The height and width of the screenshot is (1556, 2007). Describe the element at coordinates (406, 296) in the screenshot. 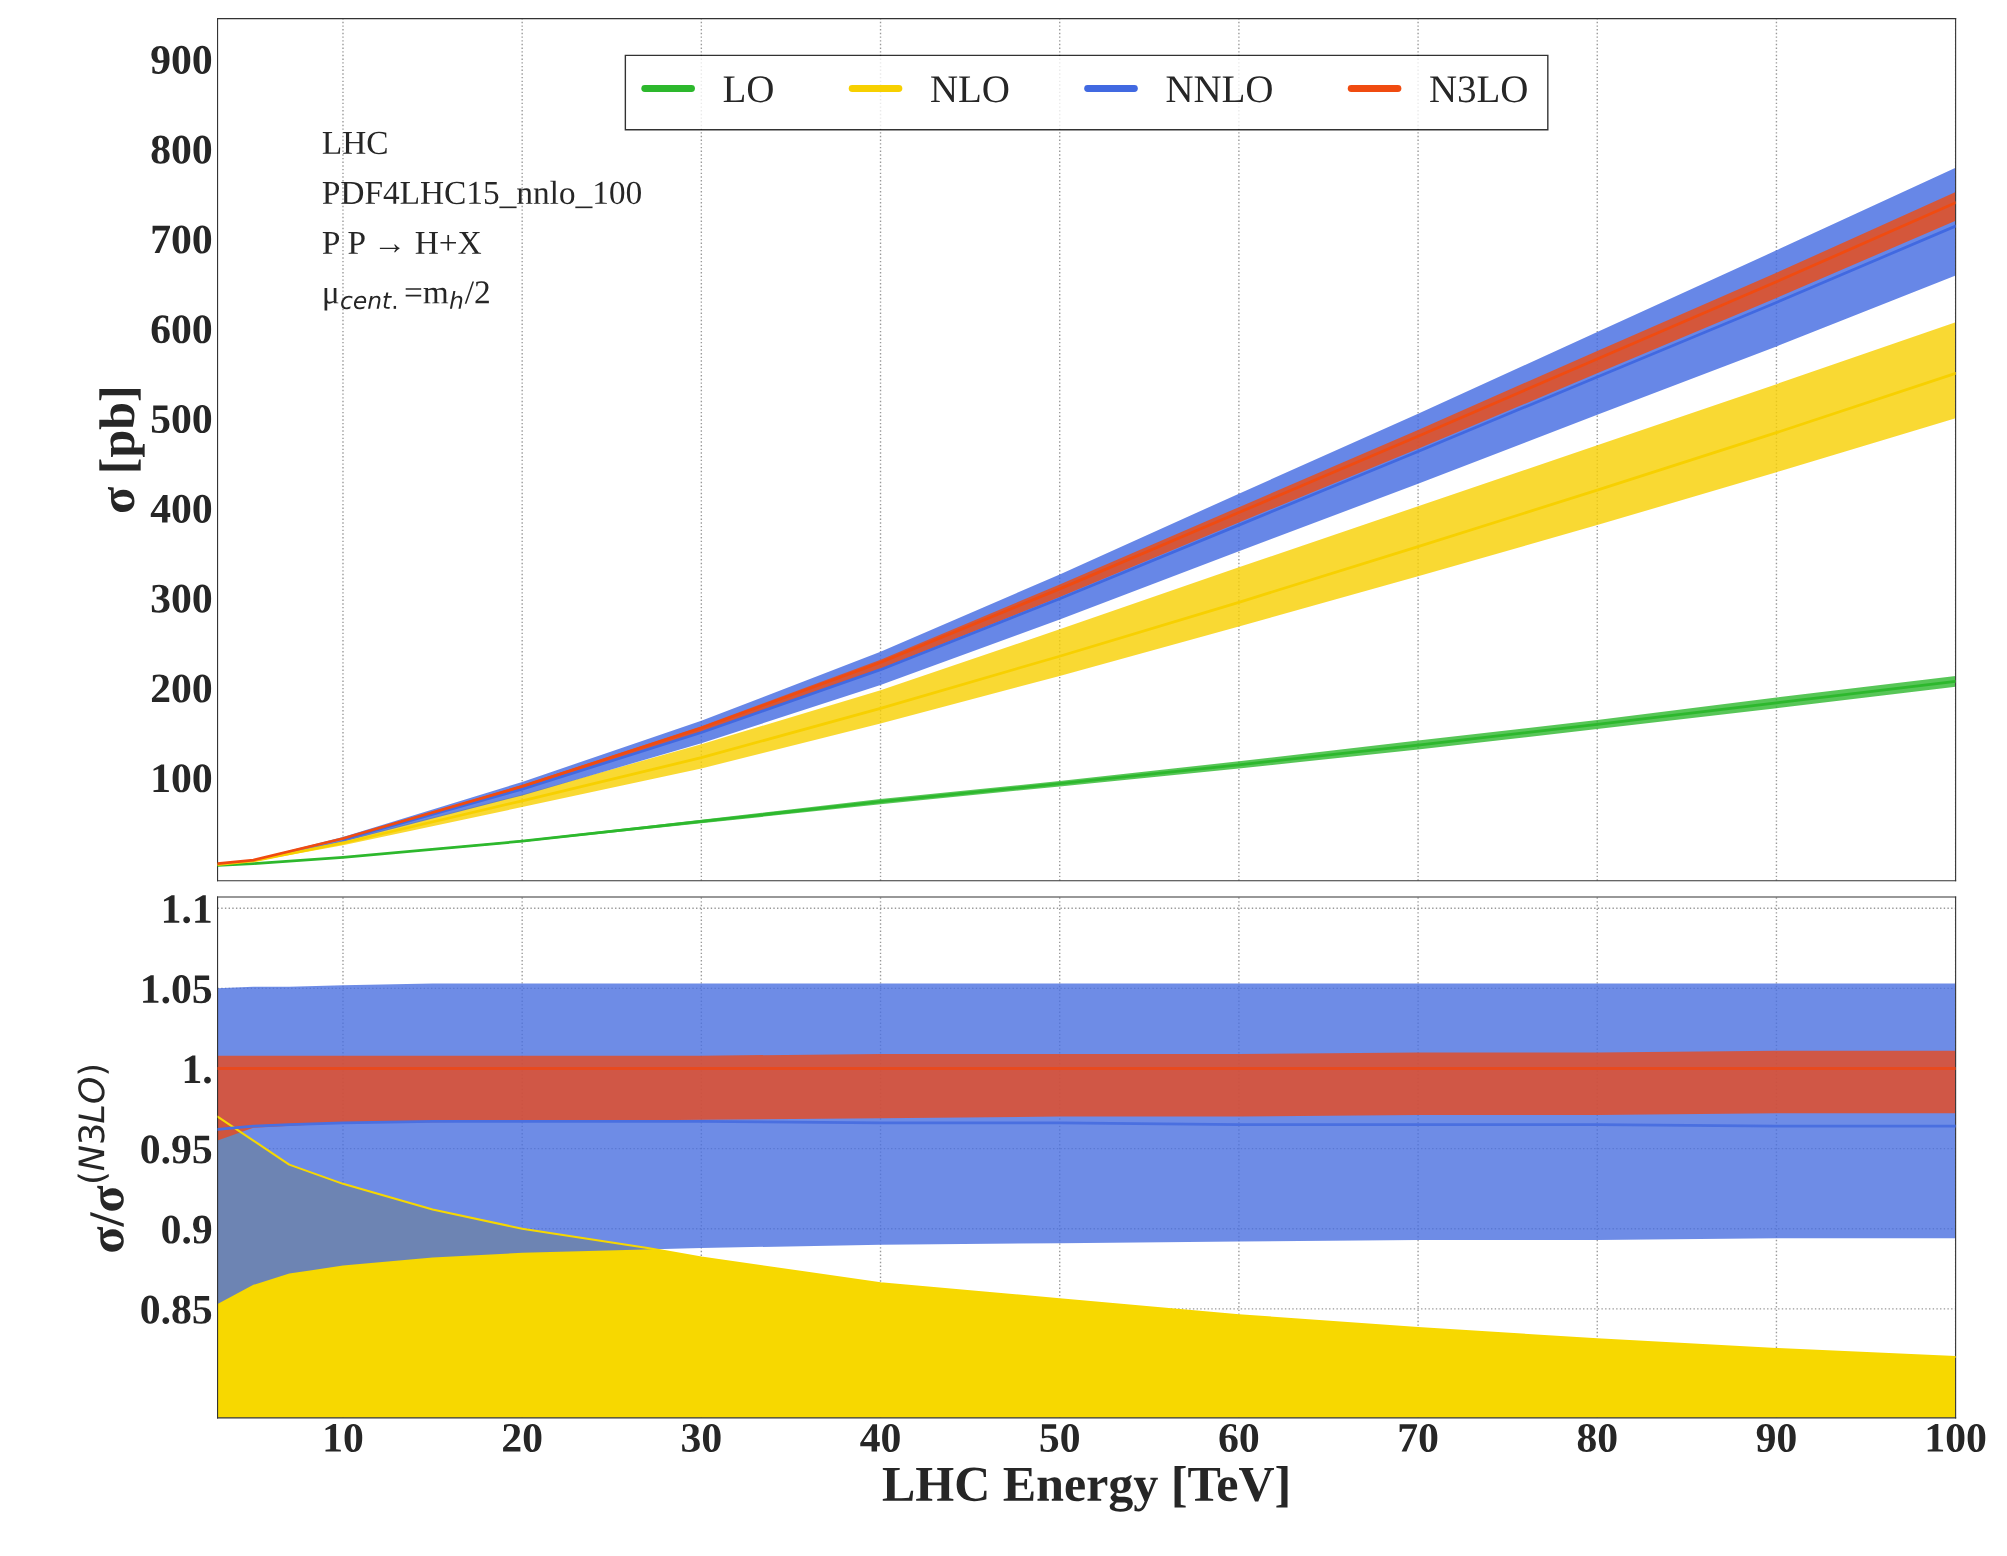

I see `annotation: μ$_{cent.}$=m$_{h}$/2` at that location.